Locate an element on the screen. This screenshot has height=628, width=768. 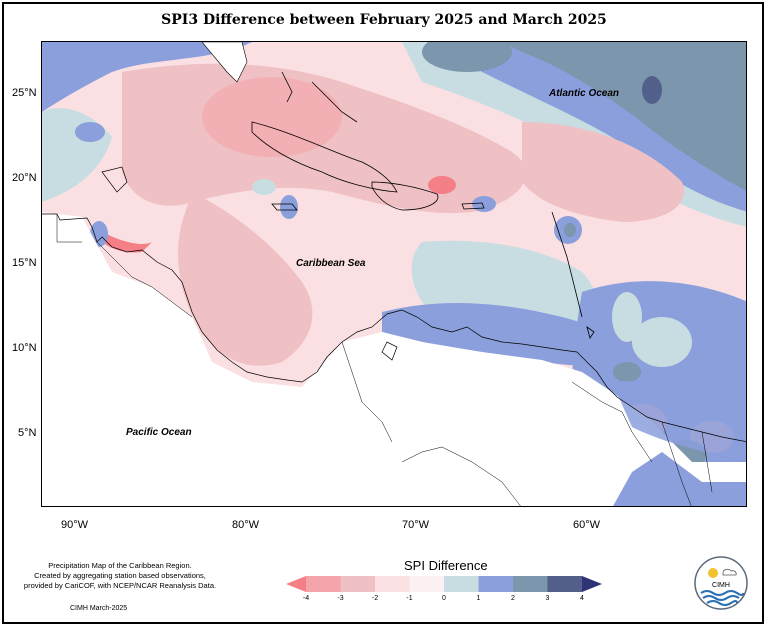
leewards-grey is located at coordinates (570, 230).